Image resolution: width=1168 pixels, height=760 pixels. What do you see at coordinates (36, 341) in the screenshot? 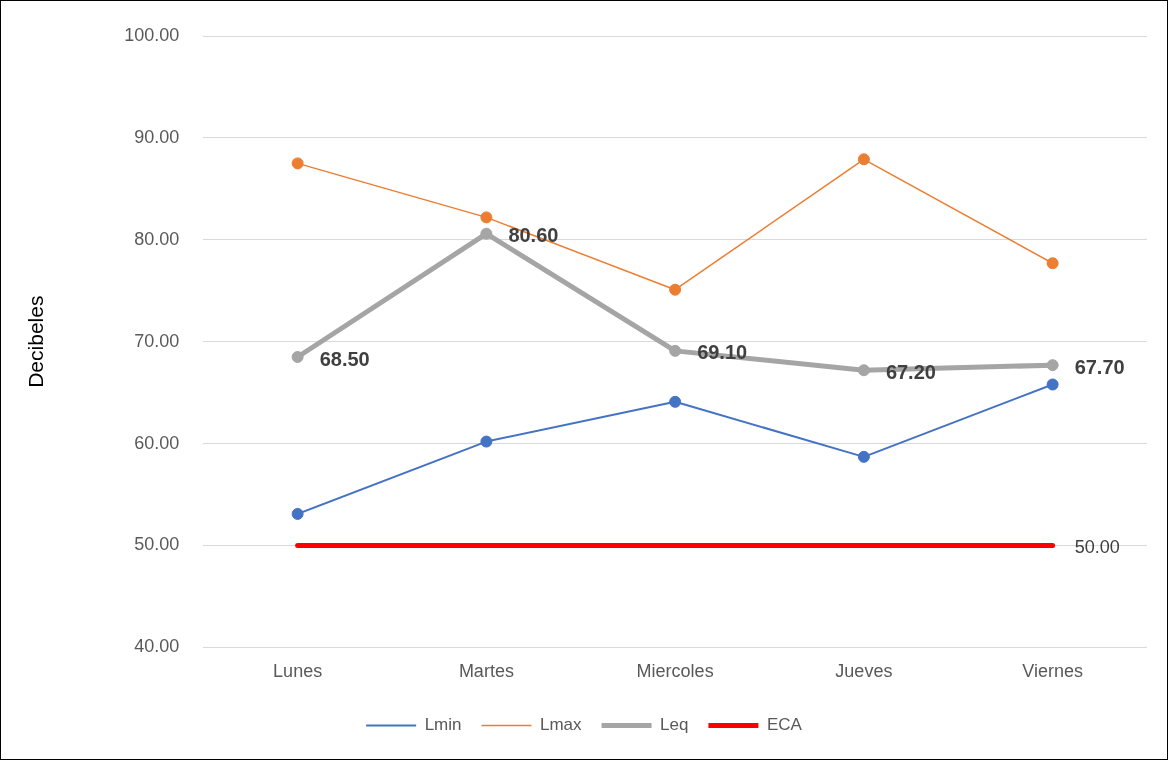
I see `y-axis-title: Decibeles` at bounding box center [36, 341].